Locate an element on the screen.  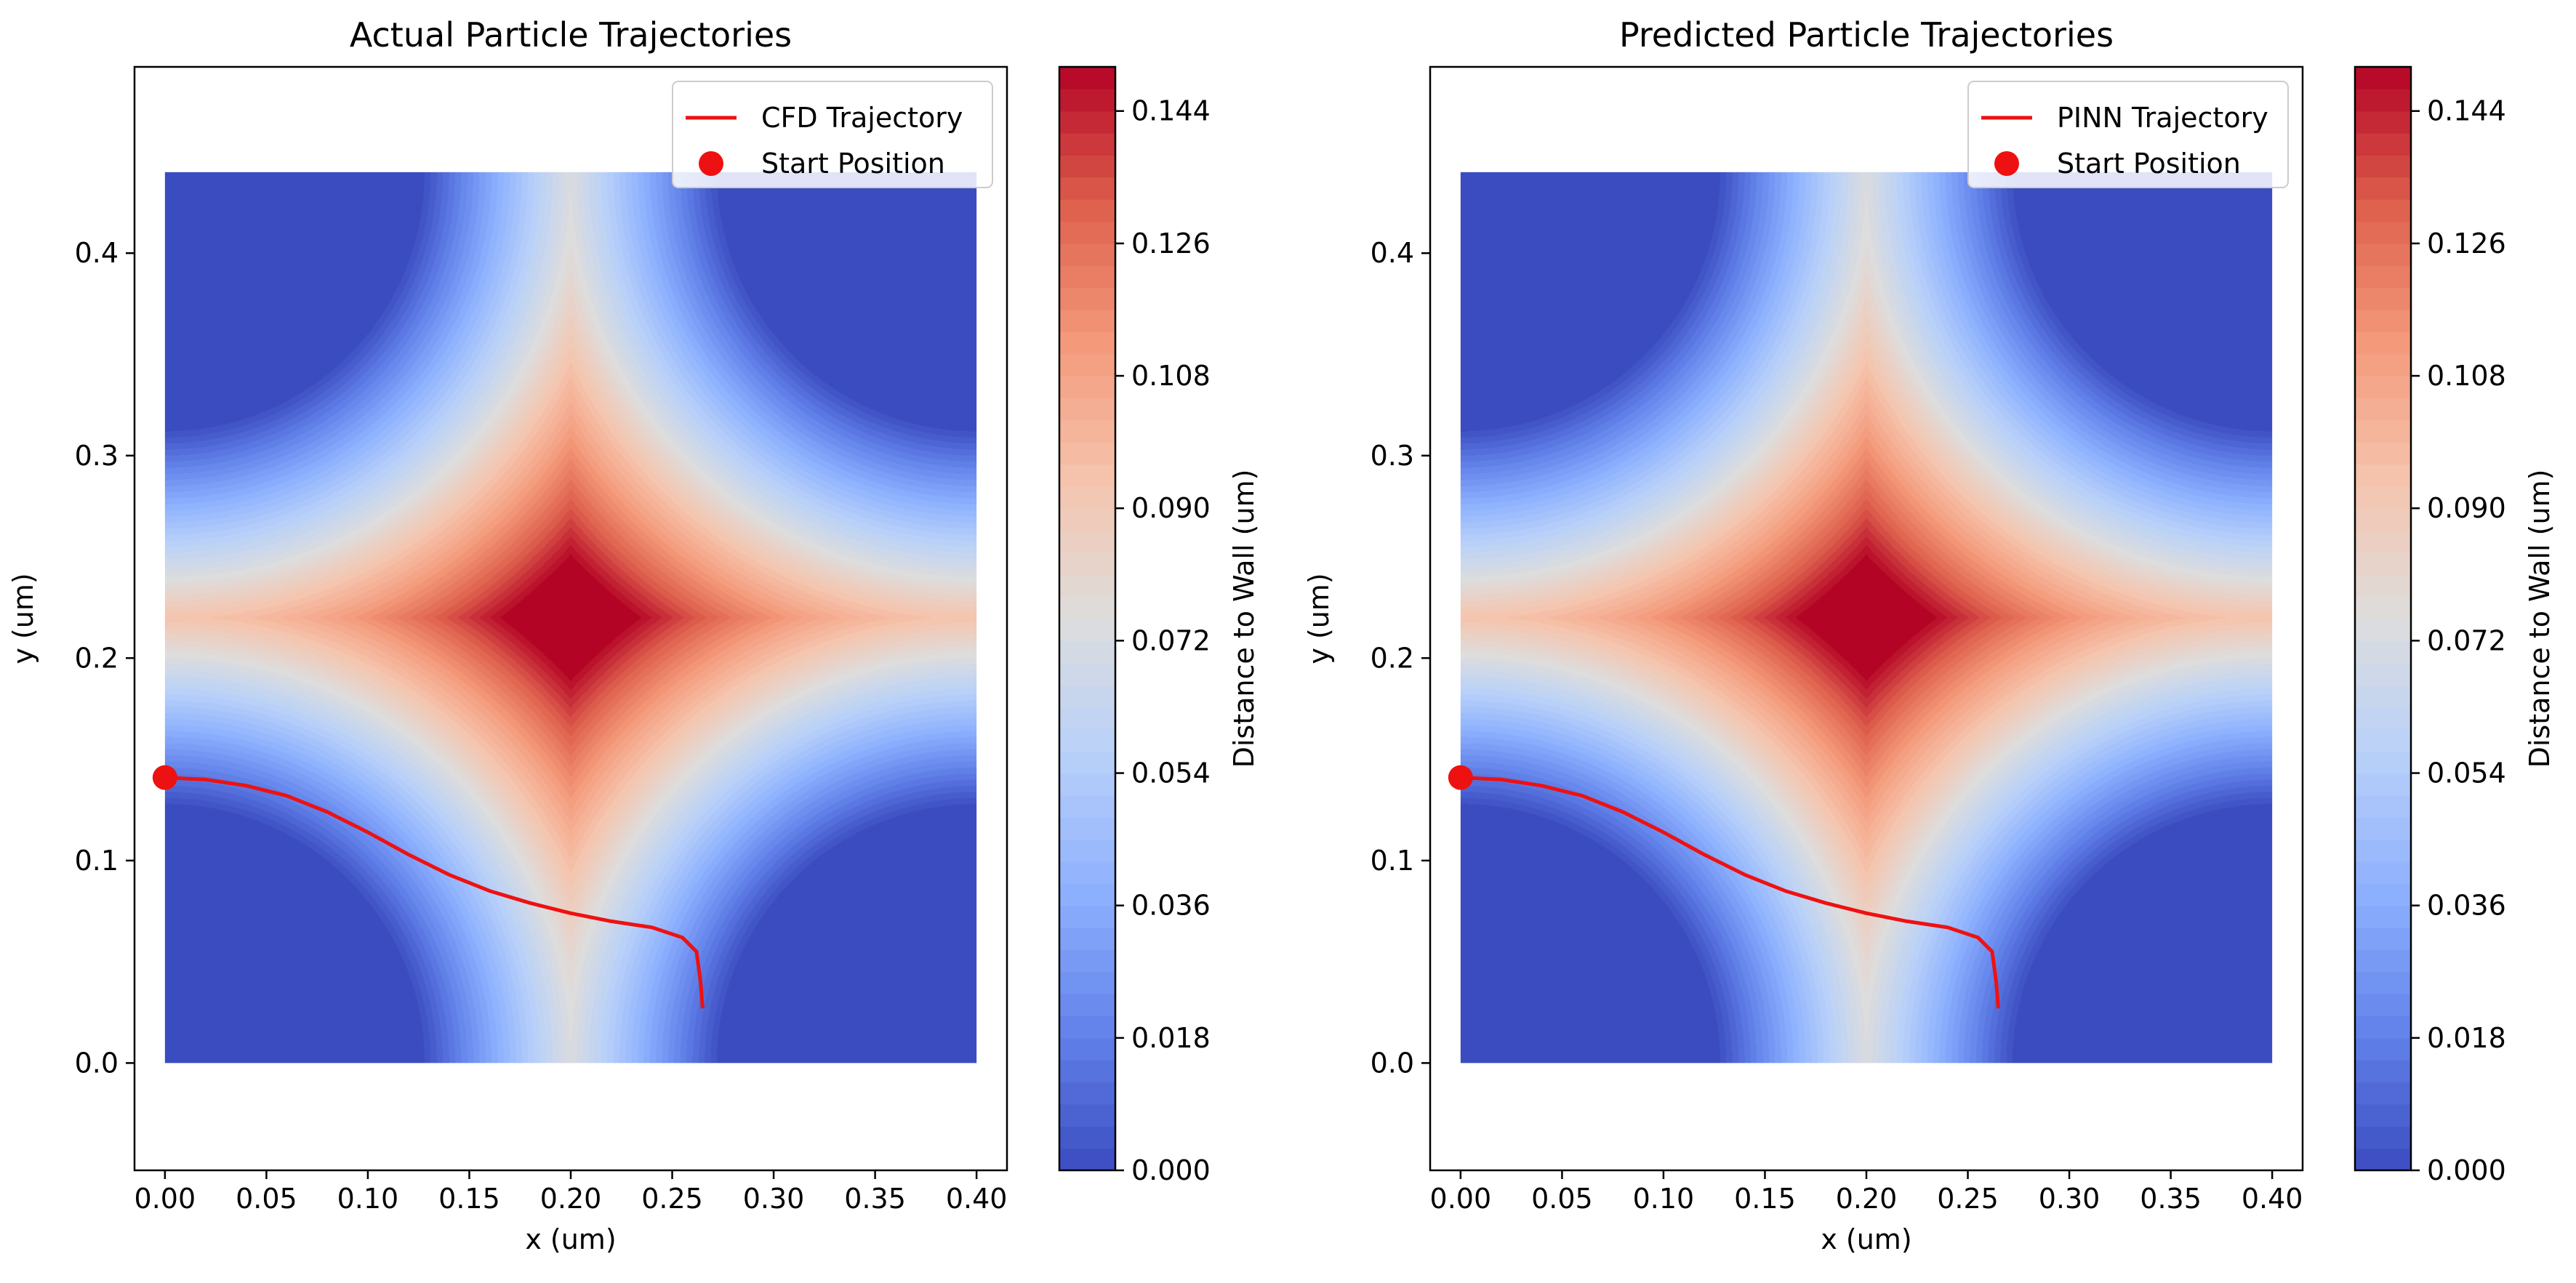
trajectory-line is located at coordinates (1730, 893).